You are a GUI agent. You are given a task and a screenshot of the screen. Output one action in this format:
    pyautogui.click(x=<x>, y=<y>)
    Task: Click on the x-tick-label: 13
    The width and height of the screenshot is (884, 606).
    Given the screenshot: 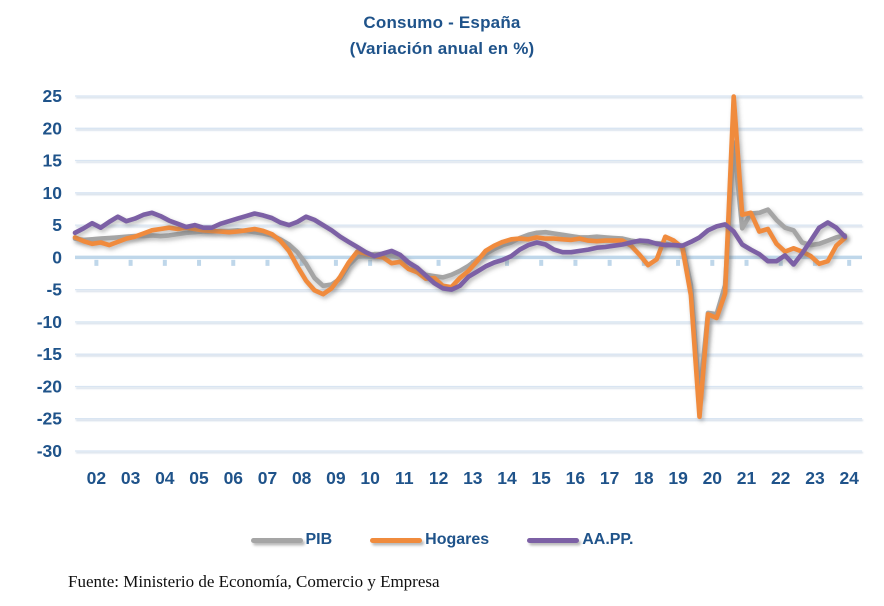 What is the action you would take?
    pyautogui.click(x=473, y=478)
    